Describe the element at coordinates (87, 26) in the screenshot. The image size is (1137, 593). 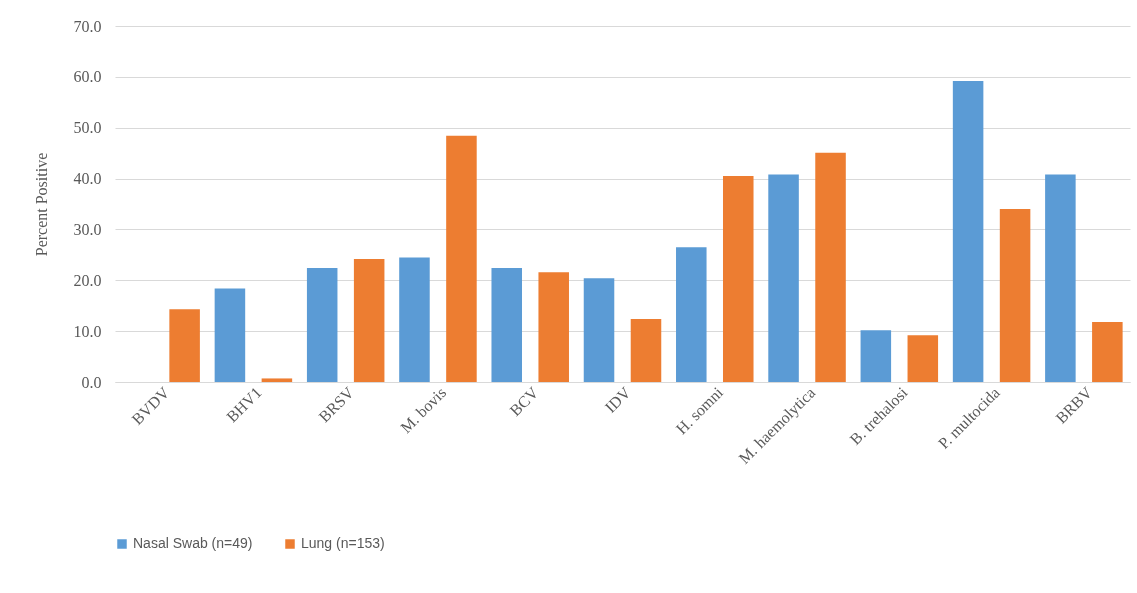
I see `y-tick-label: 70.0` at that location.